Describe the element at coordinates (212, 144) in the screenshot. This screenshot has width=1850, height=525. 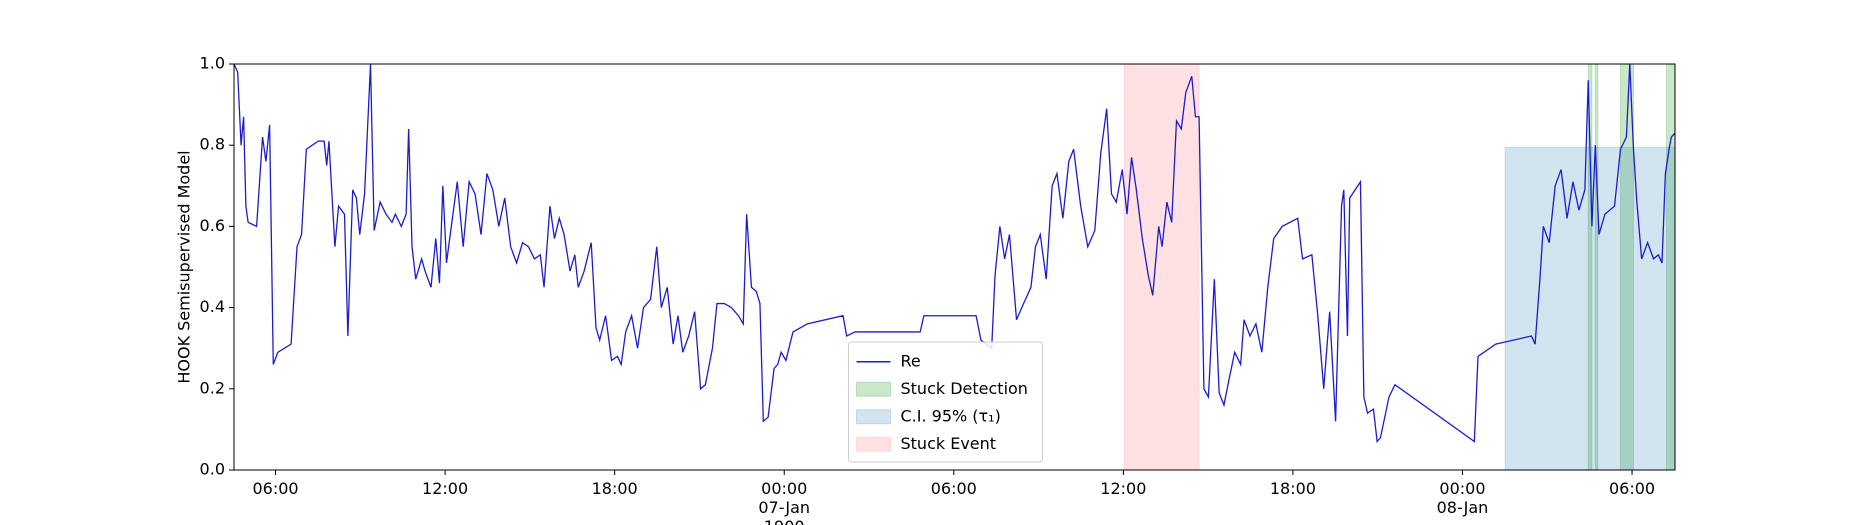
I see `y-tick-label: 0.8` at that location.